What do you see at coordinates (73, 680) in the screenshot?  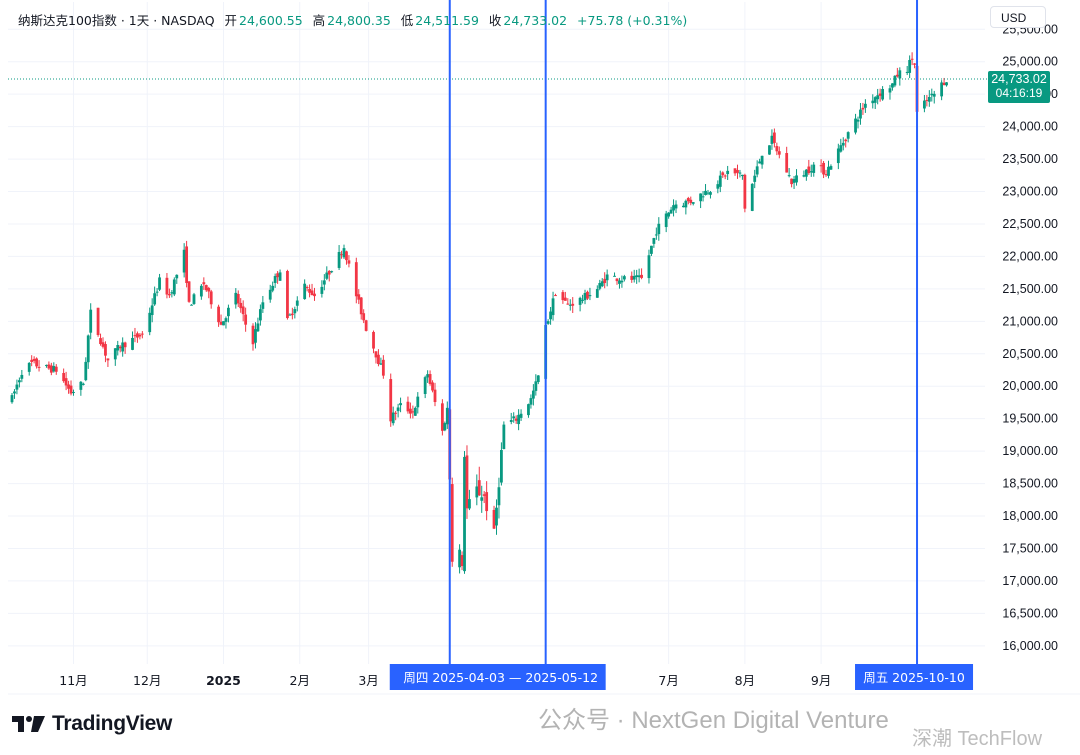 I see `x-tick-label: 11月` at bounding box center [73, 680].